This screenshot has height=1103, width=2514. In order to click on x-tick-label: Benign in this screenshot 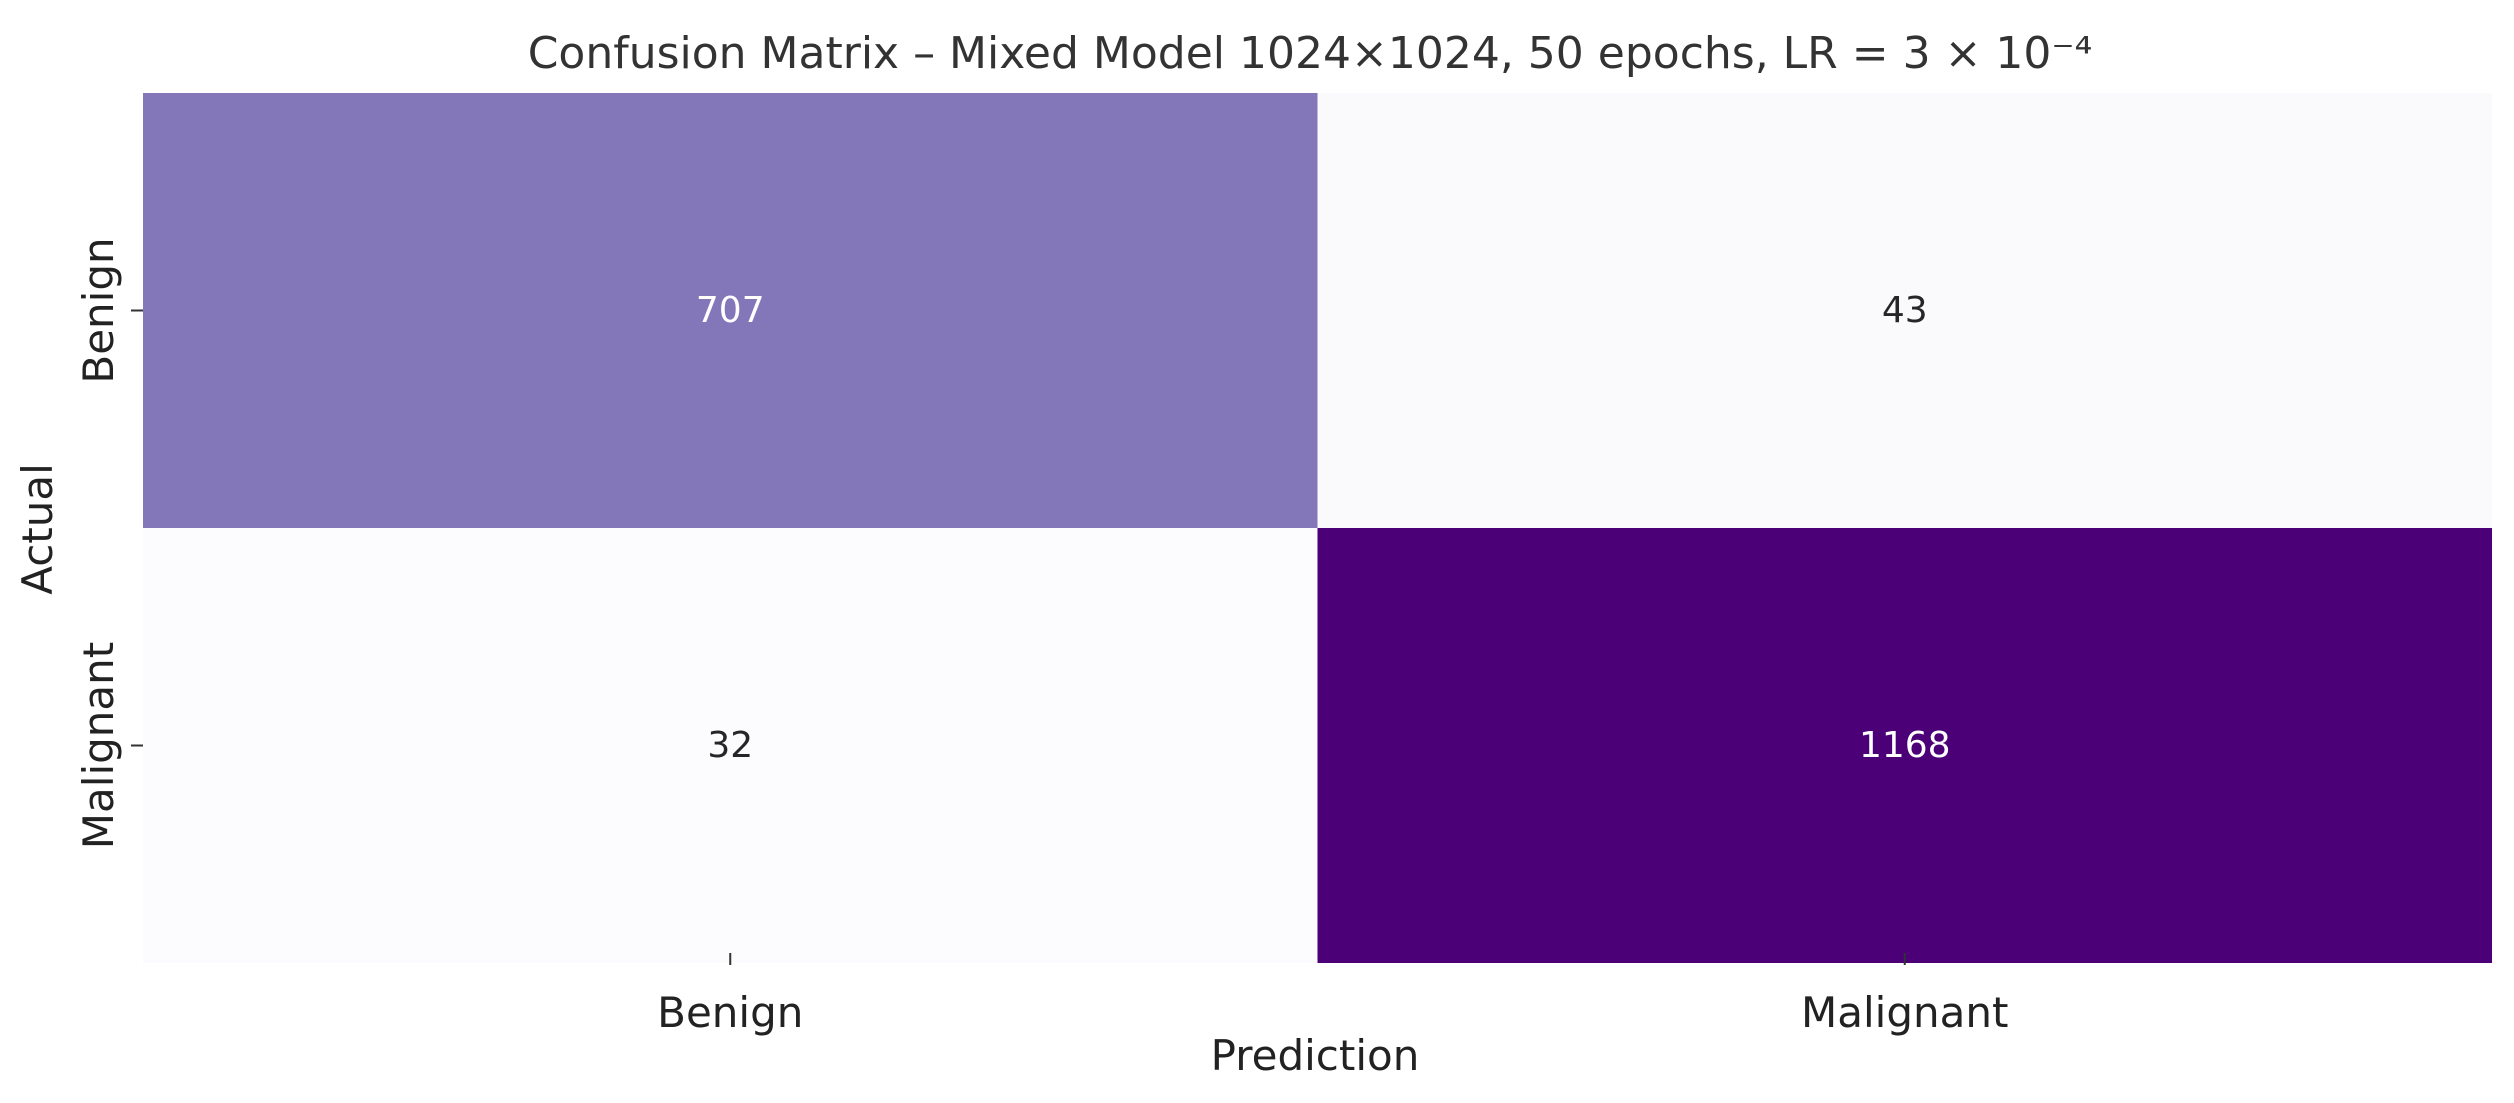, I will do `click(730, 1012)`.